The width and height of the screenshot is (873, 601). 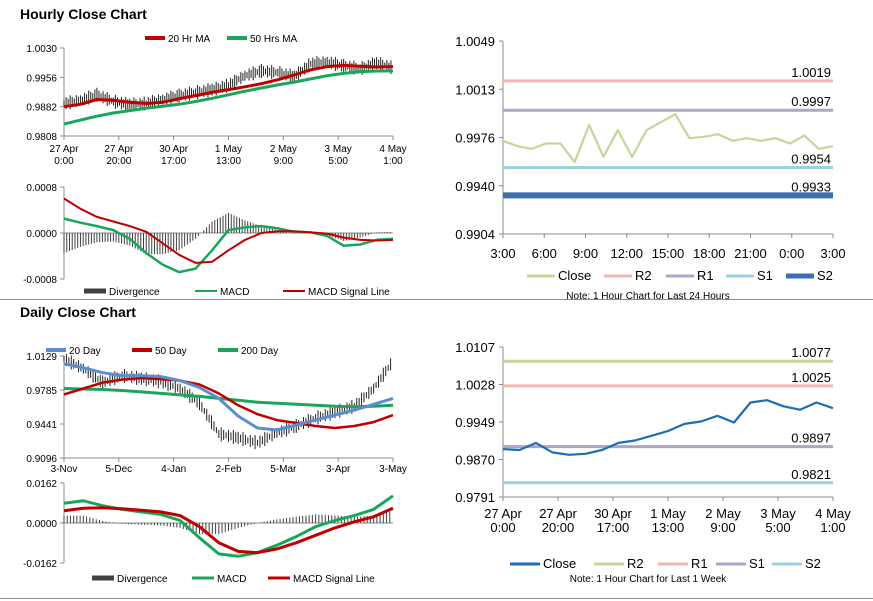 I want to click on hourly_price-x-tick-label: 30 Apr, so click(x=174, y=149).